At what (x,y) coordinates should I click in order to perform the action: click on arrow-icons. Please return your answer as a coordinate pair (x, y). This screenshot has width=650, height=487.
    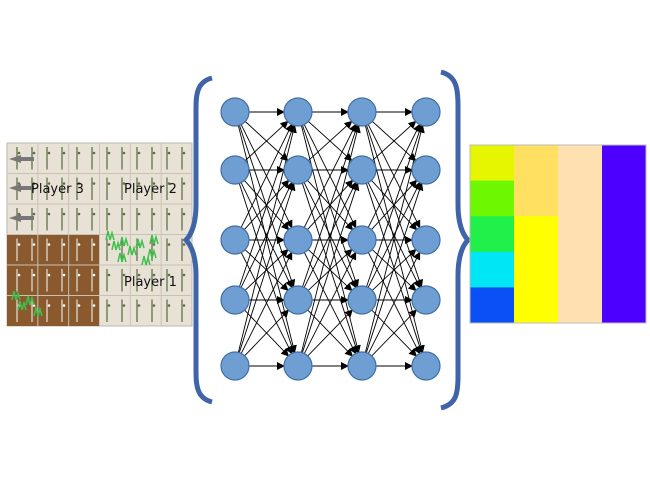
    Looking at the image, I should click on (21, 188).